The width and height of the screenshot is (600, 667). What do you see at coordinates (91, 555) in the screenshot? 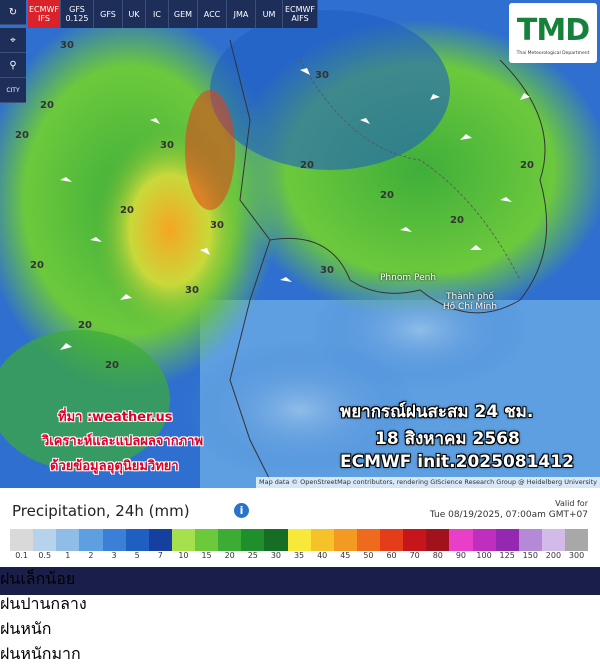
I see `scale-label: 2` at bounding box center [91, 555].